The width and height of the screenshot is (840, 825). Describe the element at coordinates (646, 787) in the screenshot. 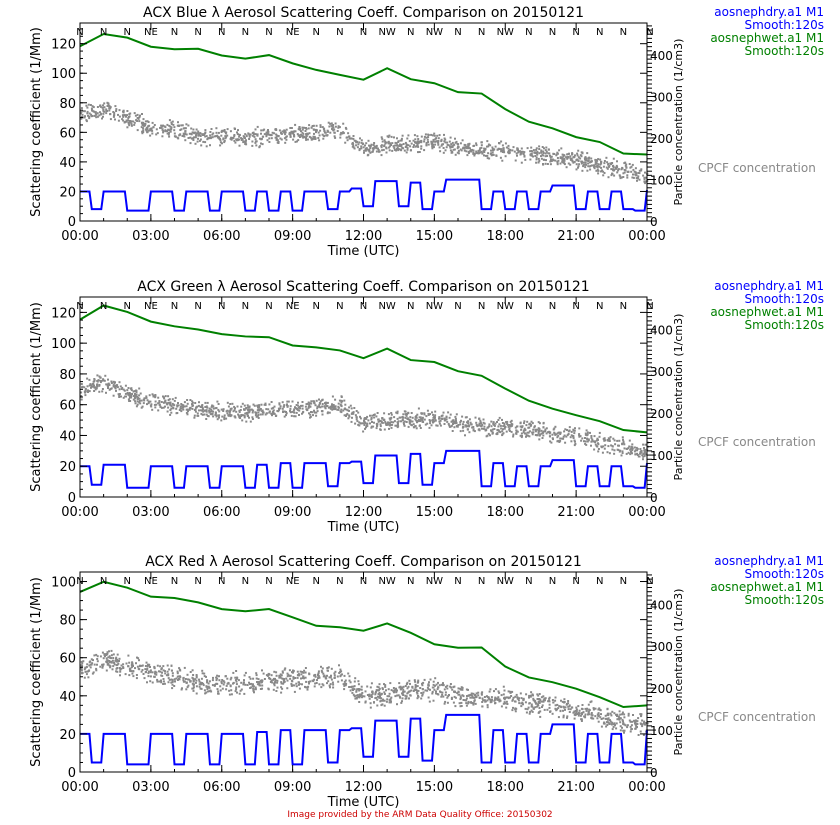

I see `x-tick-label: 00:00` at that location.